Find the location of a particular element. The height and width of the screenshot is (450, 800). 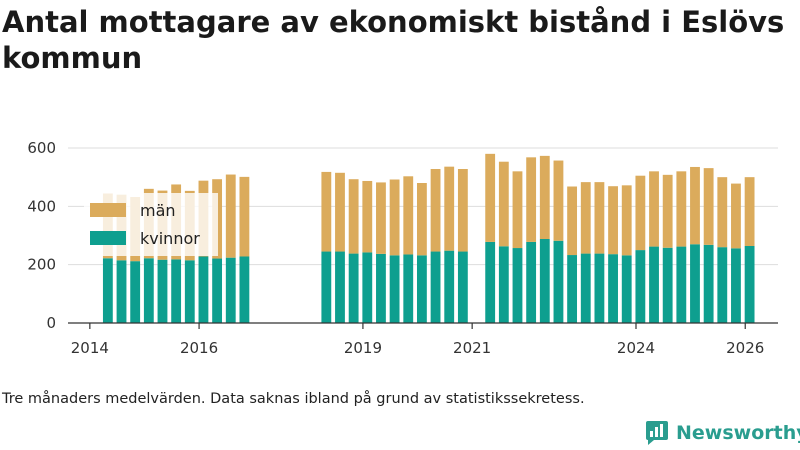

x-tick-label: 2021 is located at coordinates (472, 348).